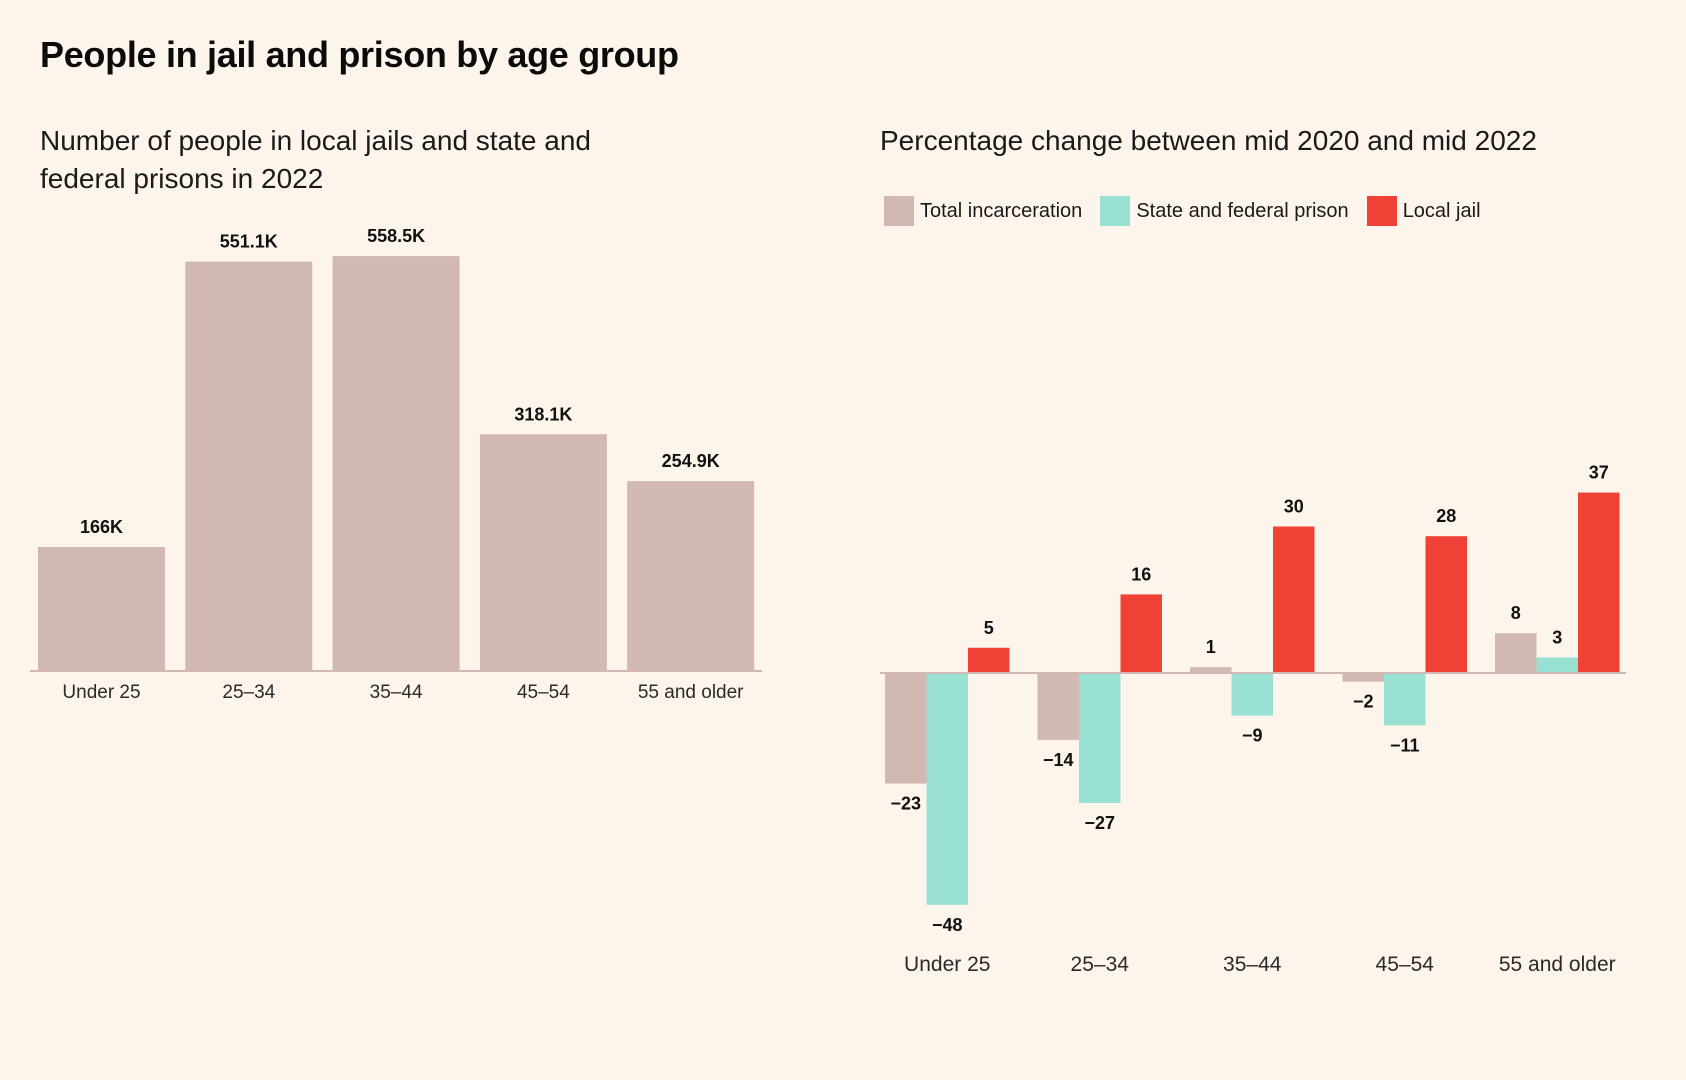  Describe the element at coordinates (989, 628) in the screenshot. I see `value-label-change-0-2: 5` at that location.